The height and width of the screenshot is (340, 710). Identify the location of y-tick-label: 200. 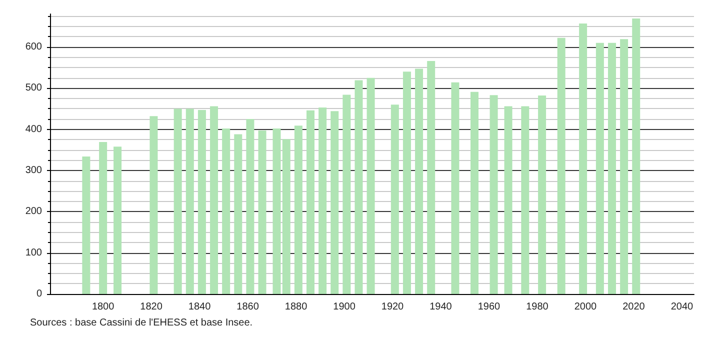
(33, 212).